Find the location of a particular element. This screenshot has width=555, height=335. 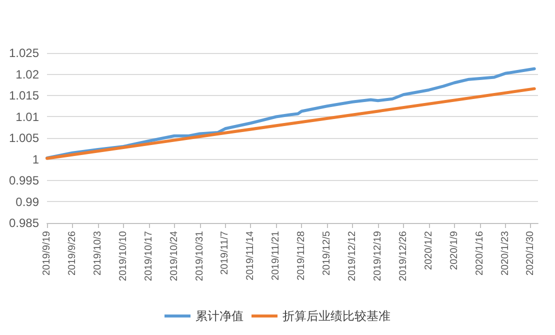

x-tick-label: 2019/11/28 is located at coordinates (302, 255).